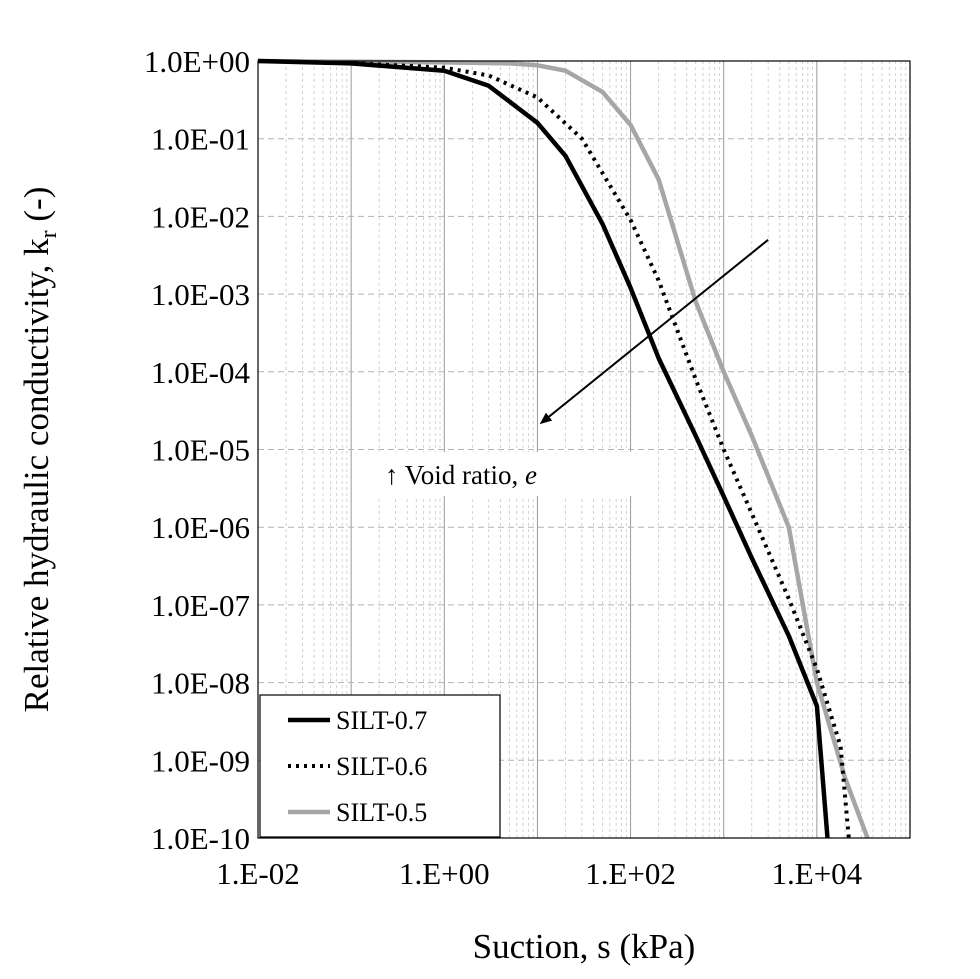 Image resolution: width=980 pixels, height=979 pixels. Describe the element at coordinates (49, 234) in the screenshot. I see `y-axis-title-subscript: r` at that location.